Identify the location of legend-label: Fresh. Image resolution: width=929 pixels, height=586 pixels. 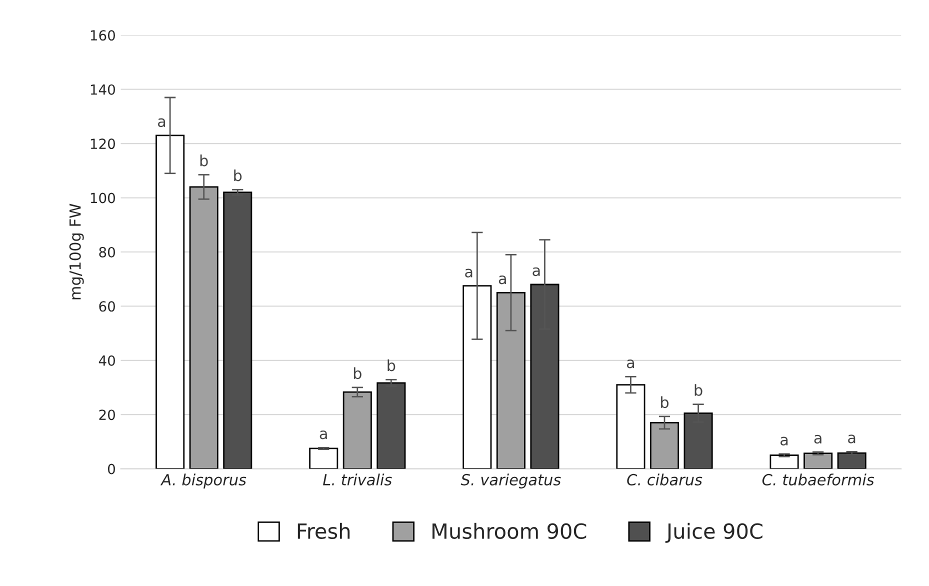
(324, 530).